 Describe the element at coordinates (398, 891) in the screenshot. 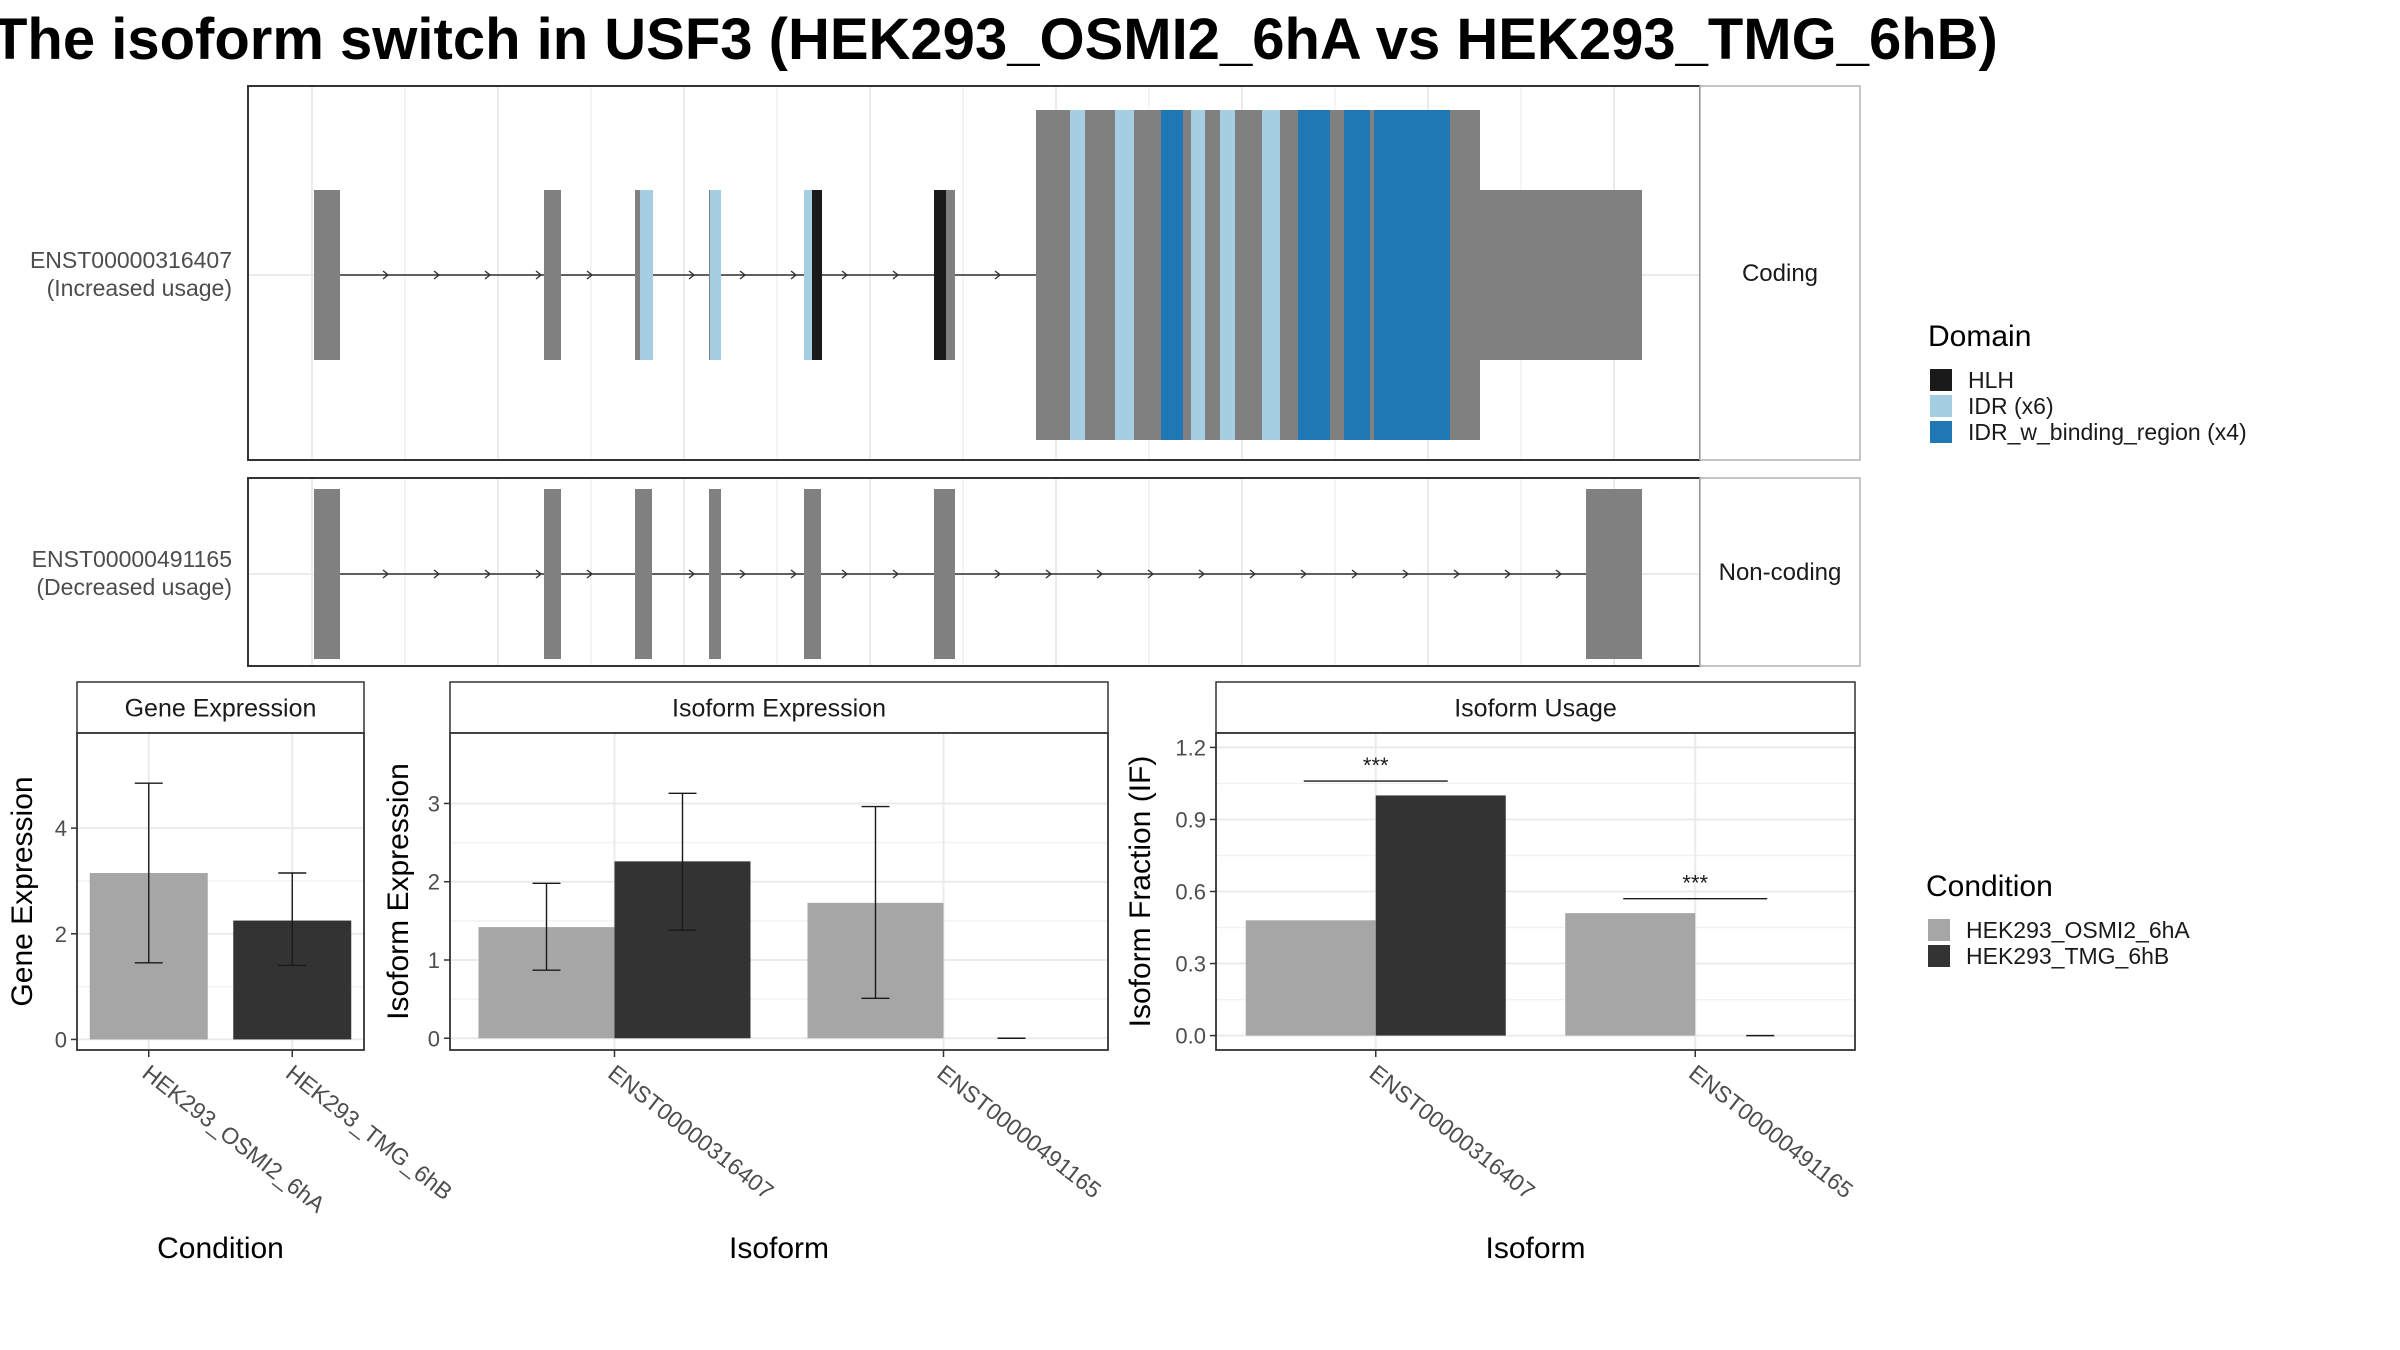

I see `y-axis-title: Isoform Expression` at that location.